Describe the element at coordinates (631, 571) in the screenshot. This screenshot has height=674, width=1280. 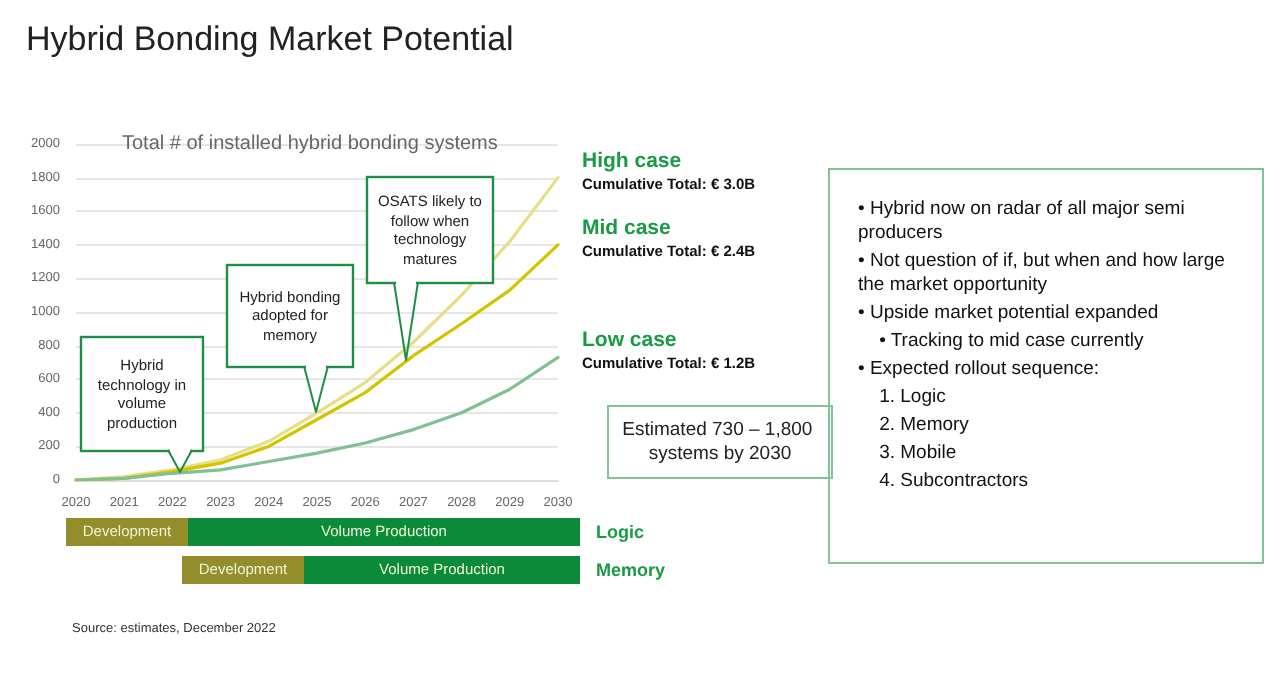
I see `text: Memory` at that location.